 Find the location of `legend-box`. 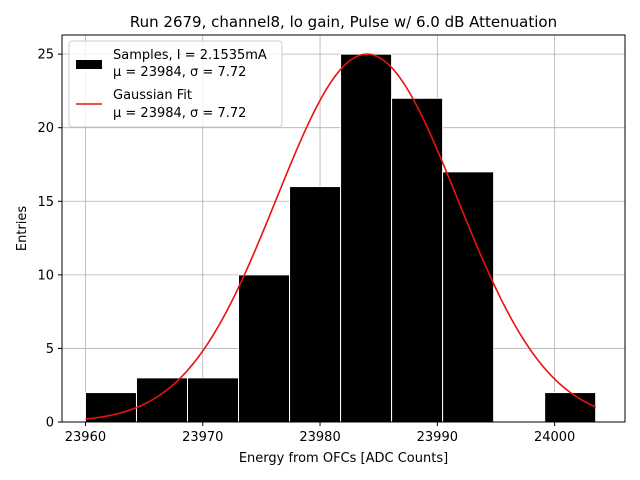

legend-box is located at coordinates (175, 84).